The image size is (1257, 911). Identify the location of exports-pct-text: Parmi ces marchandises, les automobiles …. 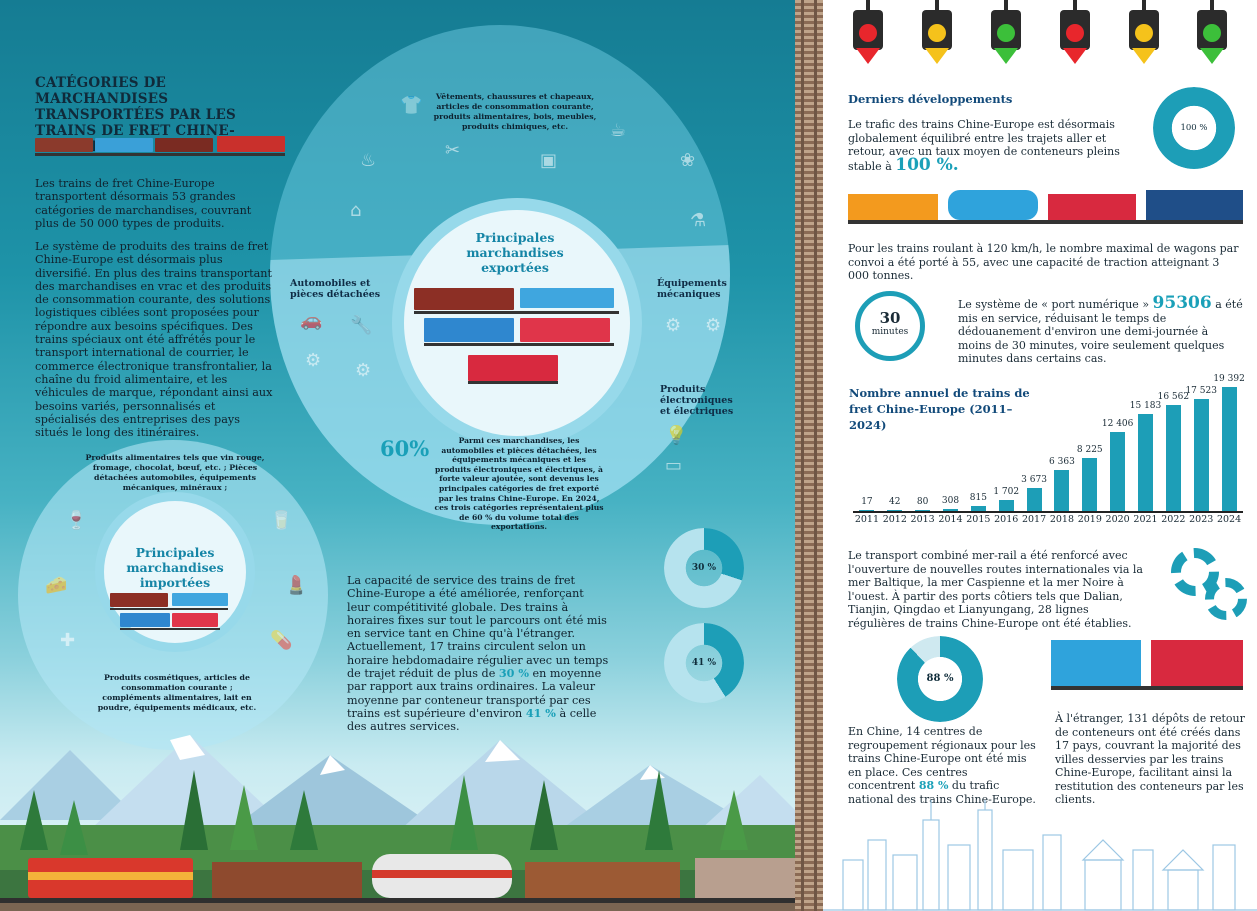
(519, 484).